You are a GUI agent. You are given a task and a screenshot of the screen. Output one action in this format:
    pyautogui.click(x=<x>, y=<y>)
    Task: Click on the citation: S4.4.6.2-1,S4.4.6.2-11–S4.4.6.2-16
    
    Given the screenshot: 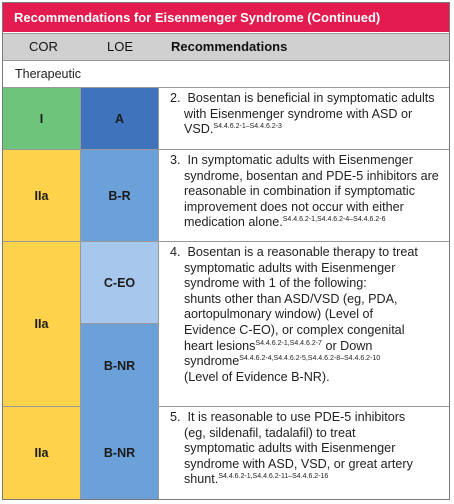 What is the action you would take?
    pyautogui.click(x=273, y=477)
    